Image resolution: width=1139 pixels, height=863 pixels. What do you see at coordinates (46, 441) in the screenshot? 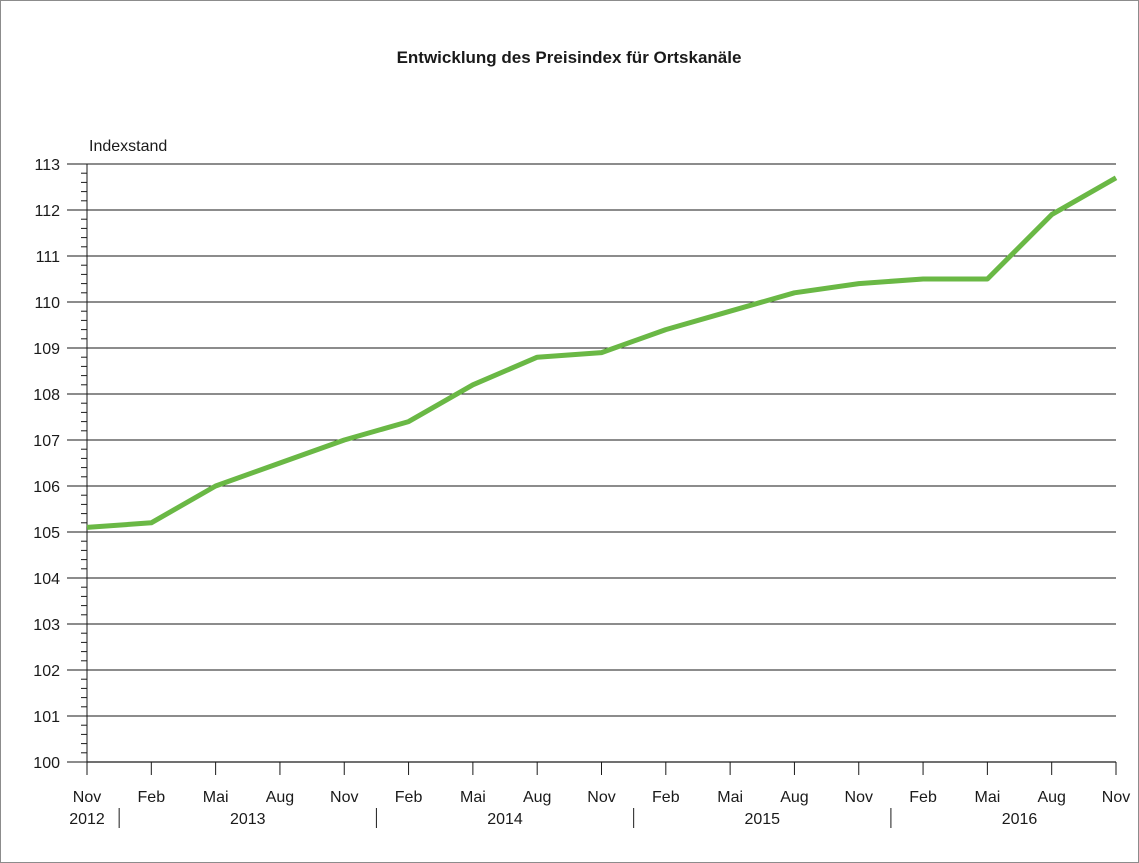
I see `y-tick-label: 107` at bounding box center [46, 441].